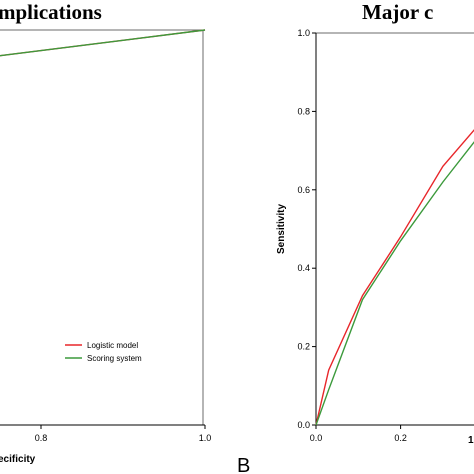 This screenshot has width=474, height=474. I want to click on right-chart-title: Major c, so click(397, 12).